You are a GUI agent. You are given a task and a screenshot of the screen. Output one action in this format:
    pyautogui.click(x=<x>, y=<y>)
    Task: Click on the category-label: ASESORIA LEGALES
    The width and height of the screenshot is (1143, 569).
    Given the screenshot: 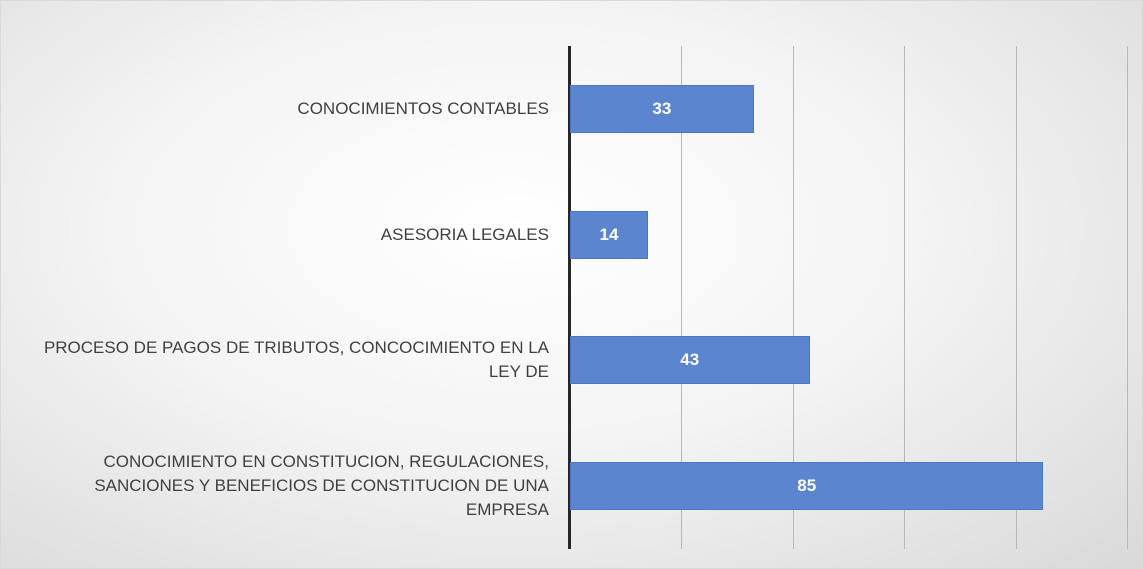 What is the action you would take?
    pyautogui.click(x=464, y=234)
    